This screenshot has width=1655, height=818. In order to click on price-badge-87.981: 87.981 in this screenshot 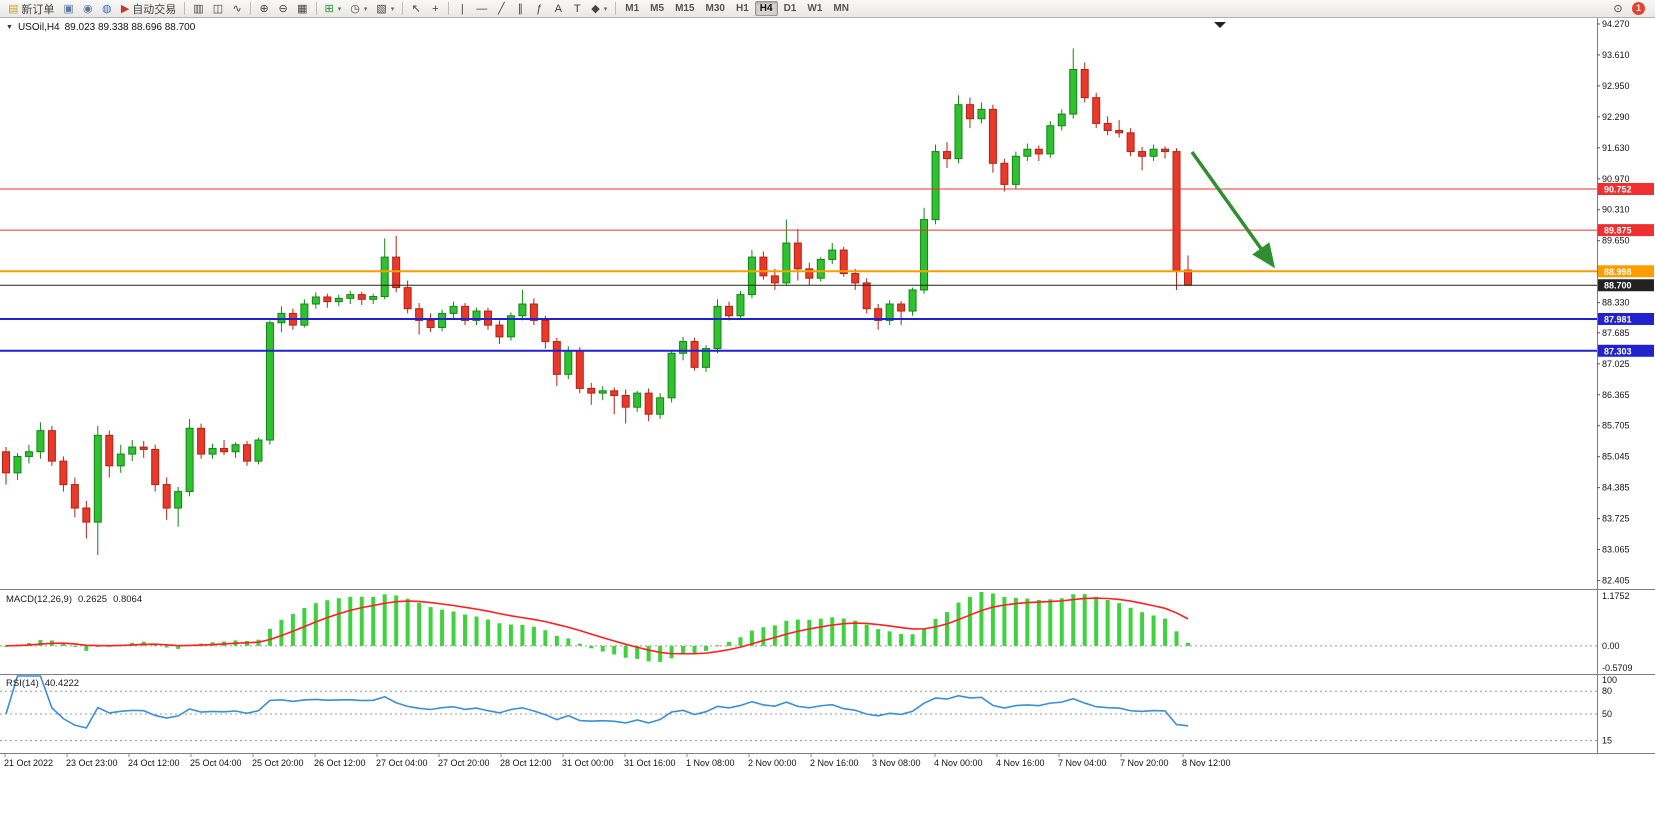, I will do `click(1626, 318)`.